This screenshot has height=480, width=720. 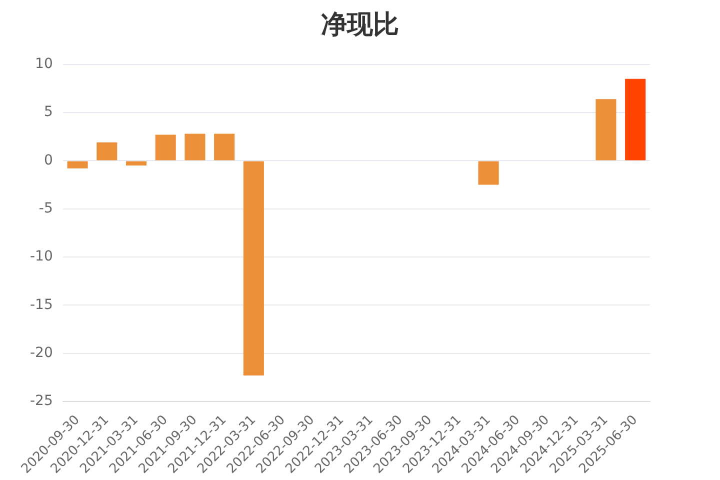 What do you see at coordinates (41, 256) in the screenshot?
I see `y-tick-label: -10` at bounding box center [41, 256].